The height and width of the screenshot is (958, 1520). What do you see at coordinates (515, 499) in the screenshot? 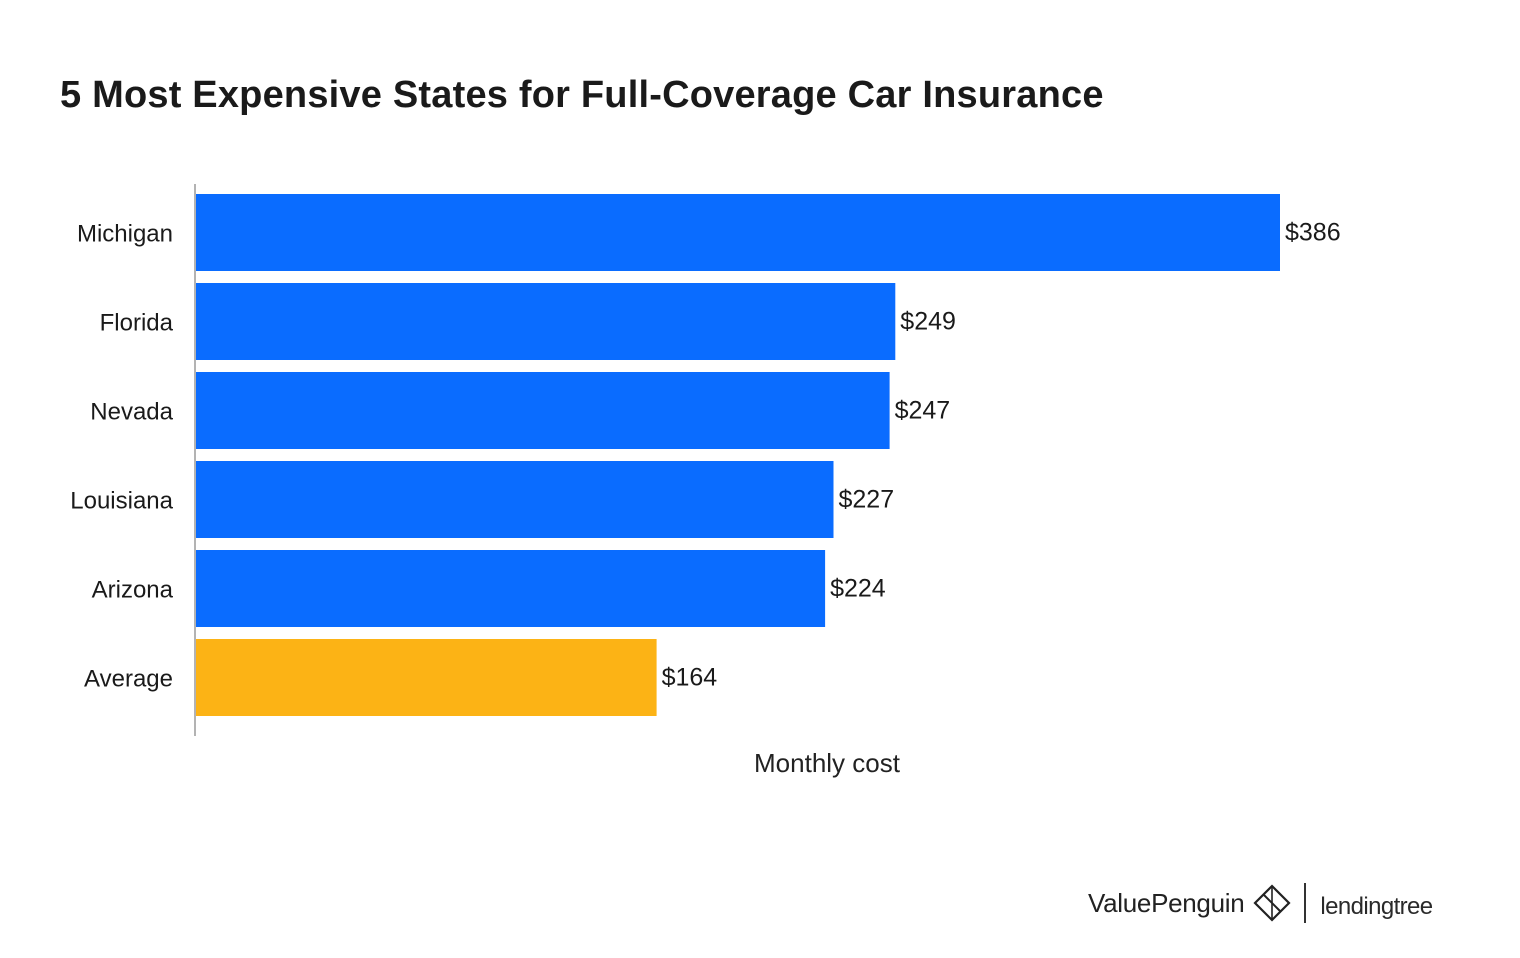
I see `bar-louisiana` at bounding box center [515, 499].